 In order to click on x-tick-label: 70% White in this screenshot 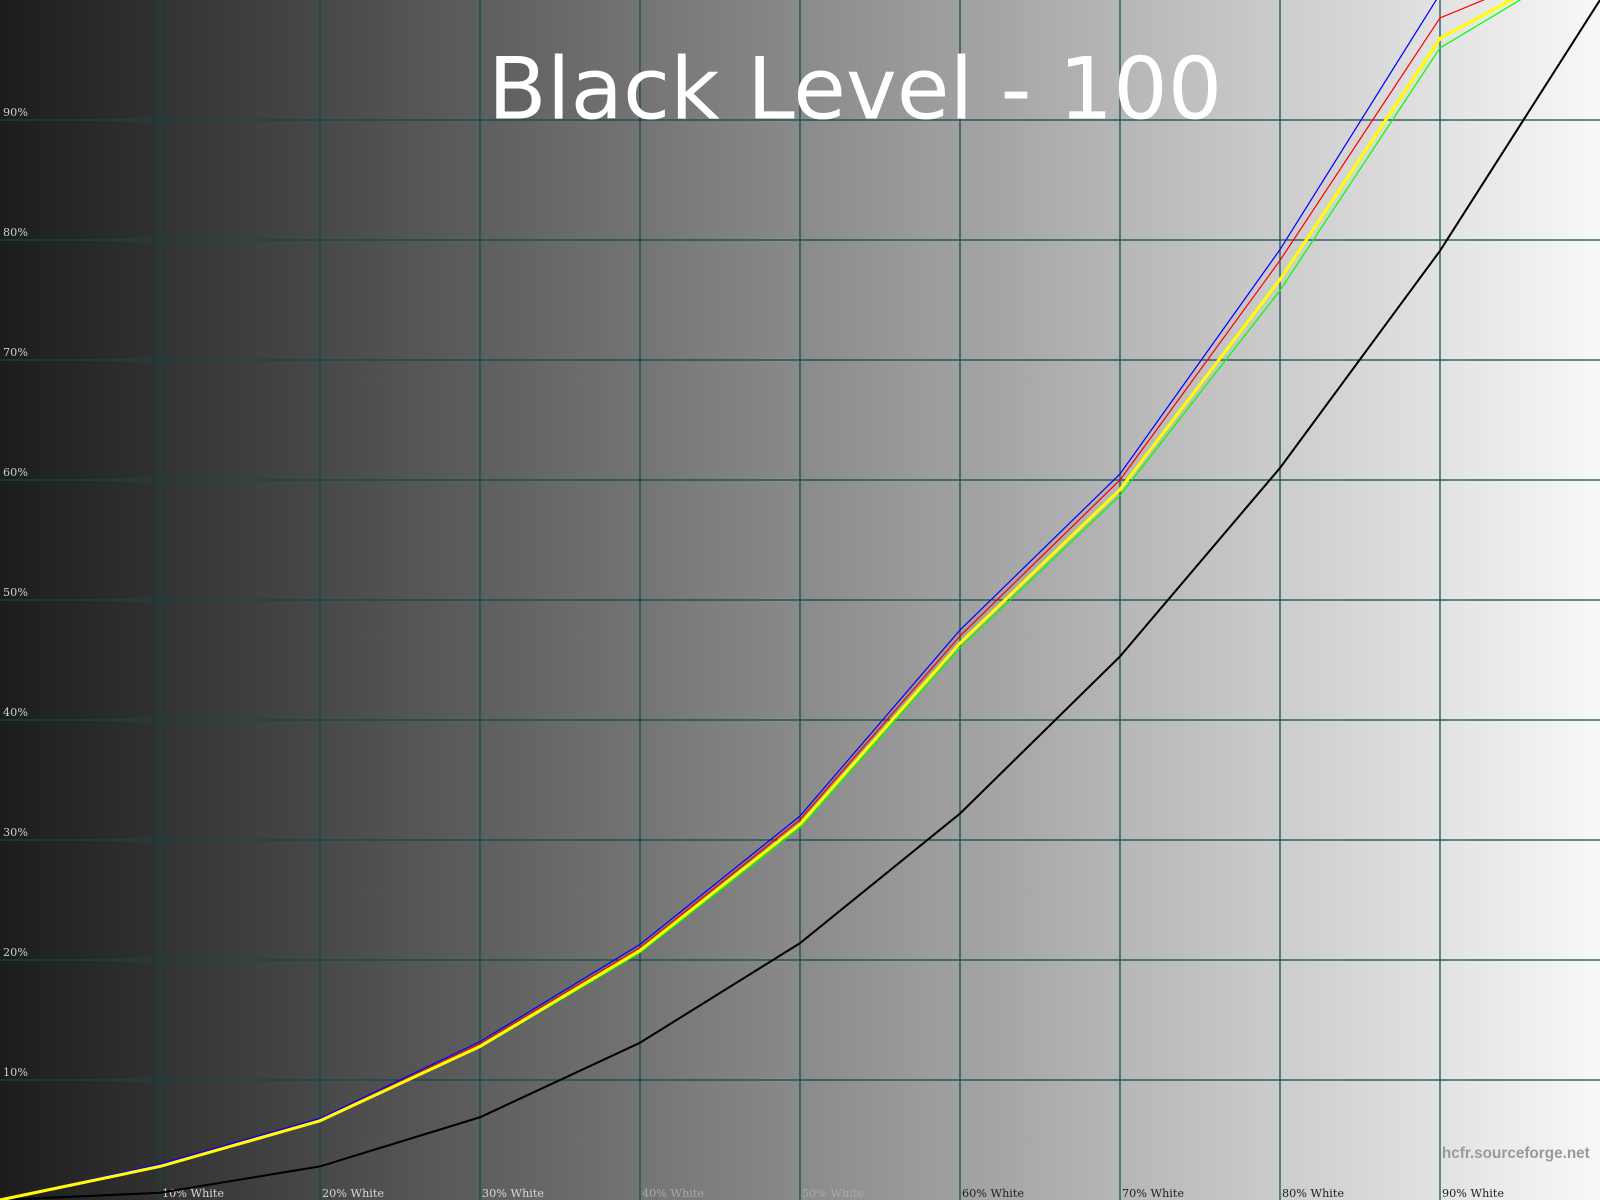, I will do `click(1153, 1193)`.